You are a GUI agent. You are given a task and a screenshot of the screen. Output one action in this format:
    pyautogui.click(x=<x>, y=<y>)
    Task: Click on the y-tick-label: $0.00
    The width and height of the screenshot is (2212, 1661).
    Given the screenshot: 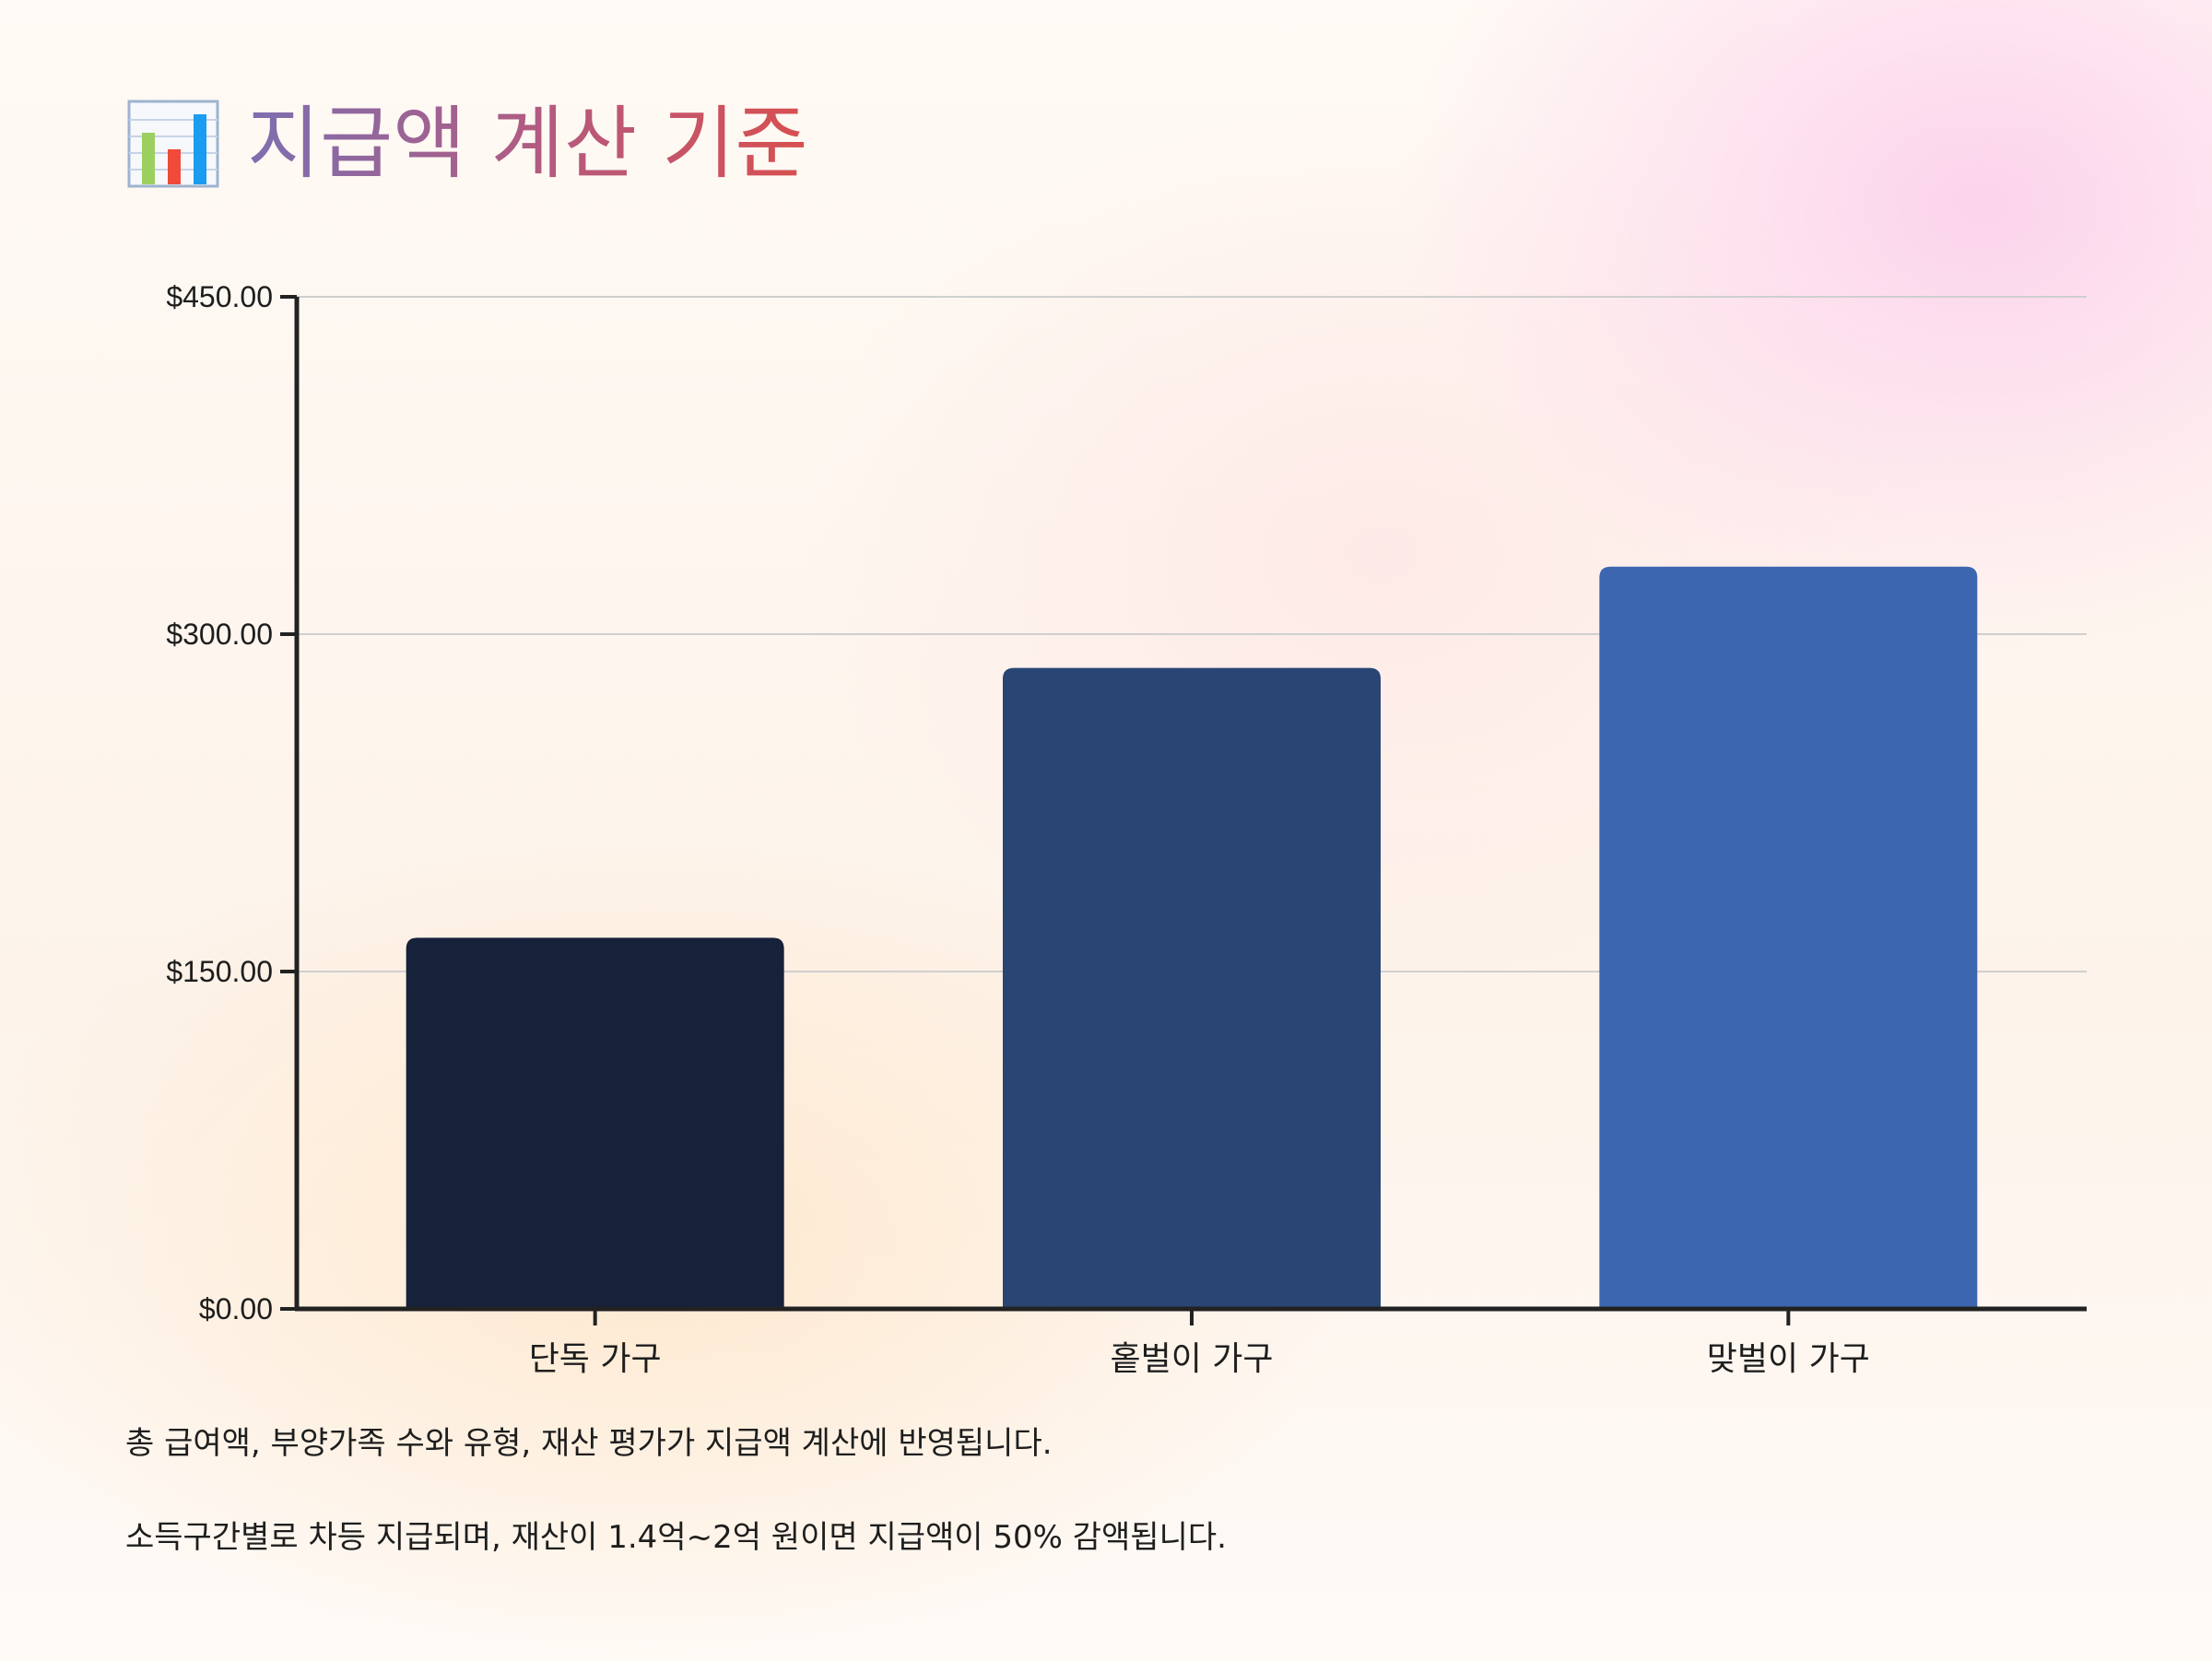 What is the action you would take?
    pyautogui.click(x=236, y=1308)
    